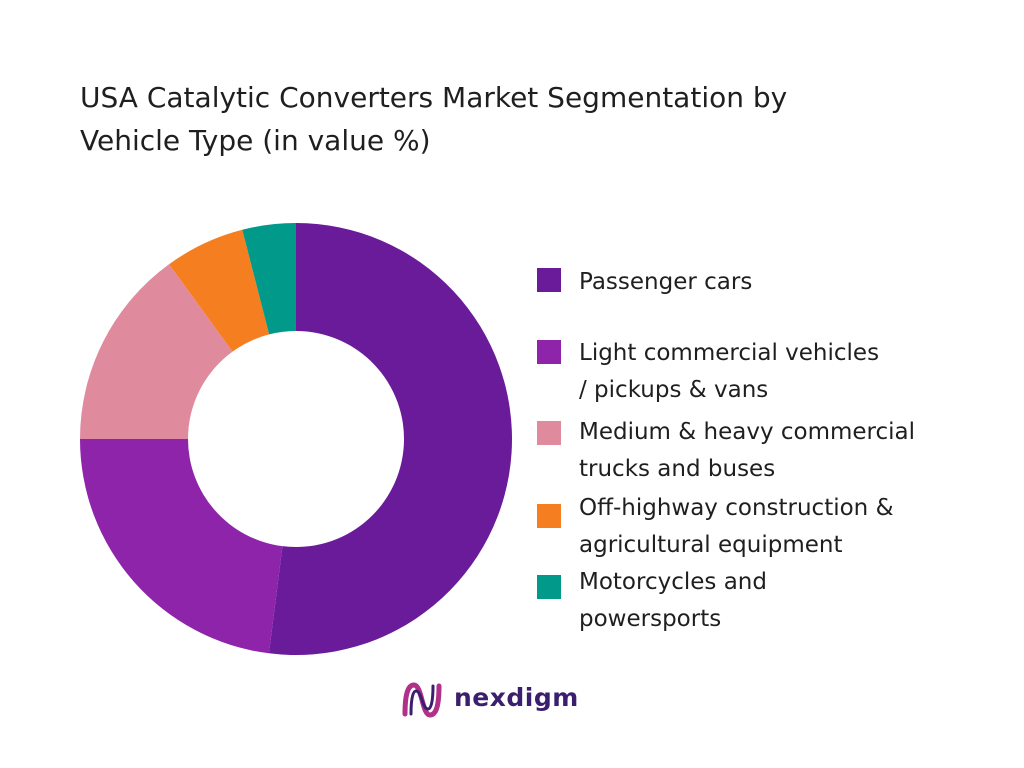 This screenshot has height=768, width=1024. I want to click on legend-swatch-passenger-cars, so click(549, 280).